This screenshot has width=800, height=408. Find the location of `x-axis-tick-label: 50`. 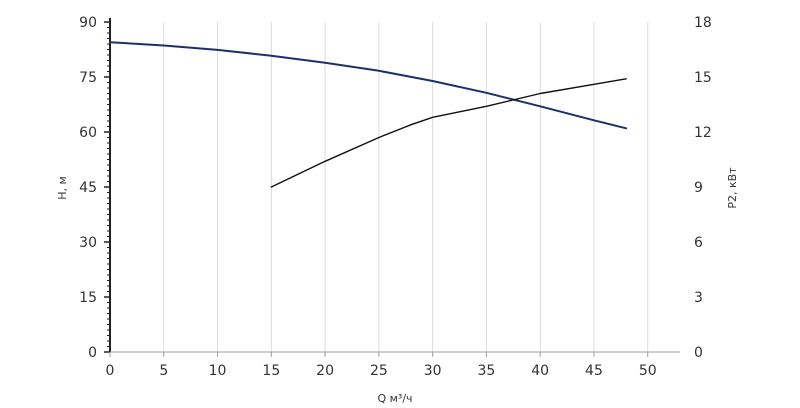

x-axis-tick-label: 50 is located at coordinates (648, 371).